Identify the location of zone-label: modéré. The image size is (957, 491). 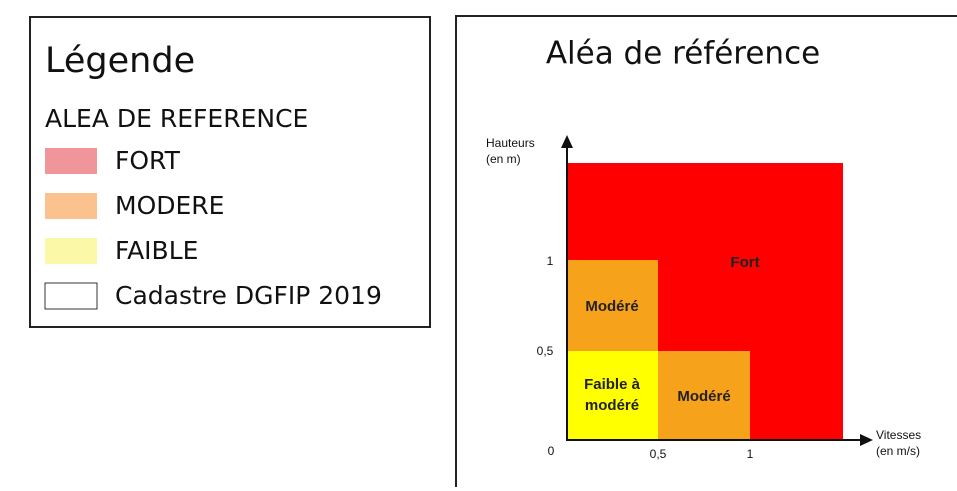
(612, 405).